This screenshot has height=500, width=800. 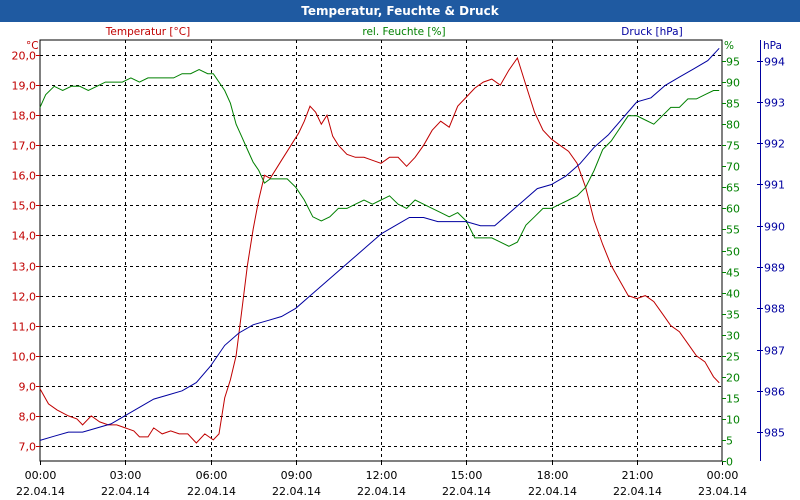 I want to click on humidity-tick-label: 5, so click(x=729, y=441).